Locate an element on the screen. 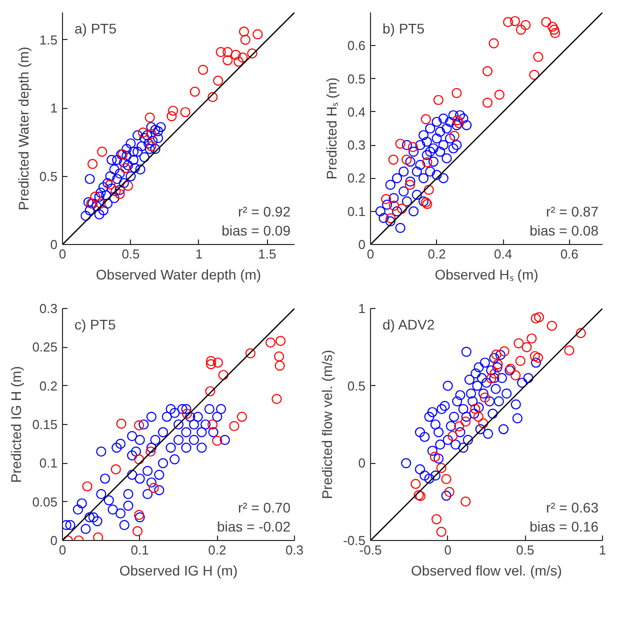  annotation: bias = 0.09 is located at coordinates (256, 230).